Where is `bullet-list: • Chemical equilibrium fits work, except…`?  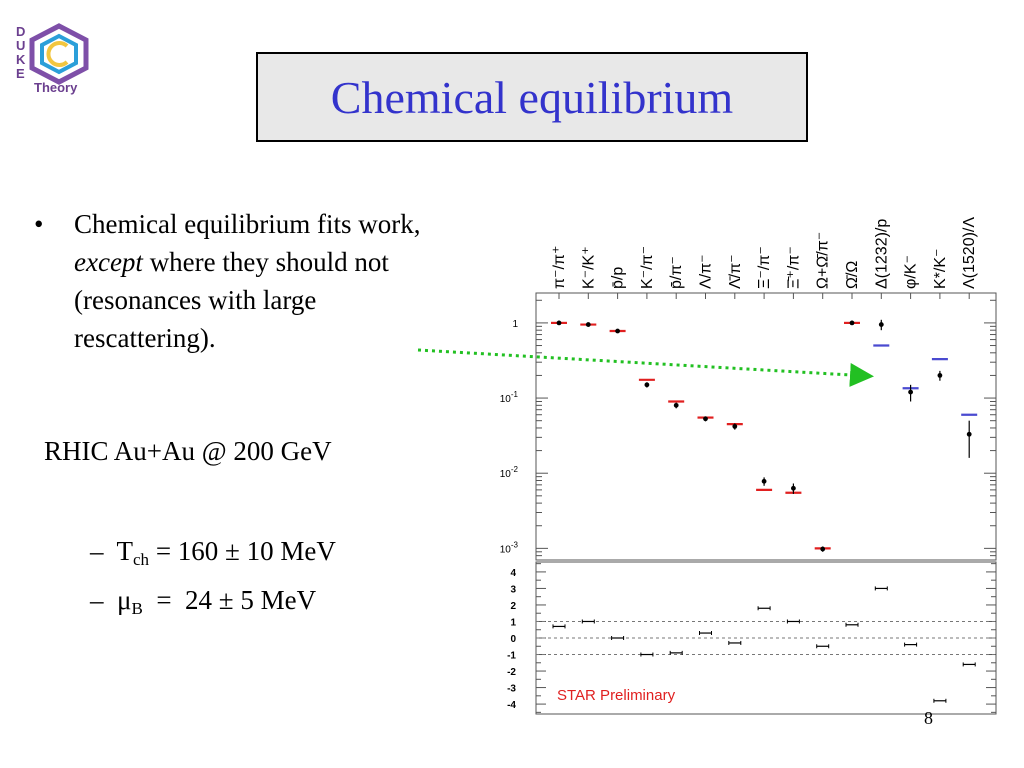
bullet-list: • Chemical equilibrium fits work, except… is located at coordinates (240, 281).